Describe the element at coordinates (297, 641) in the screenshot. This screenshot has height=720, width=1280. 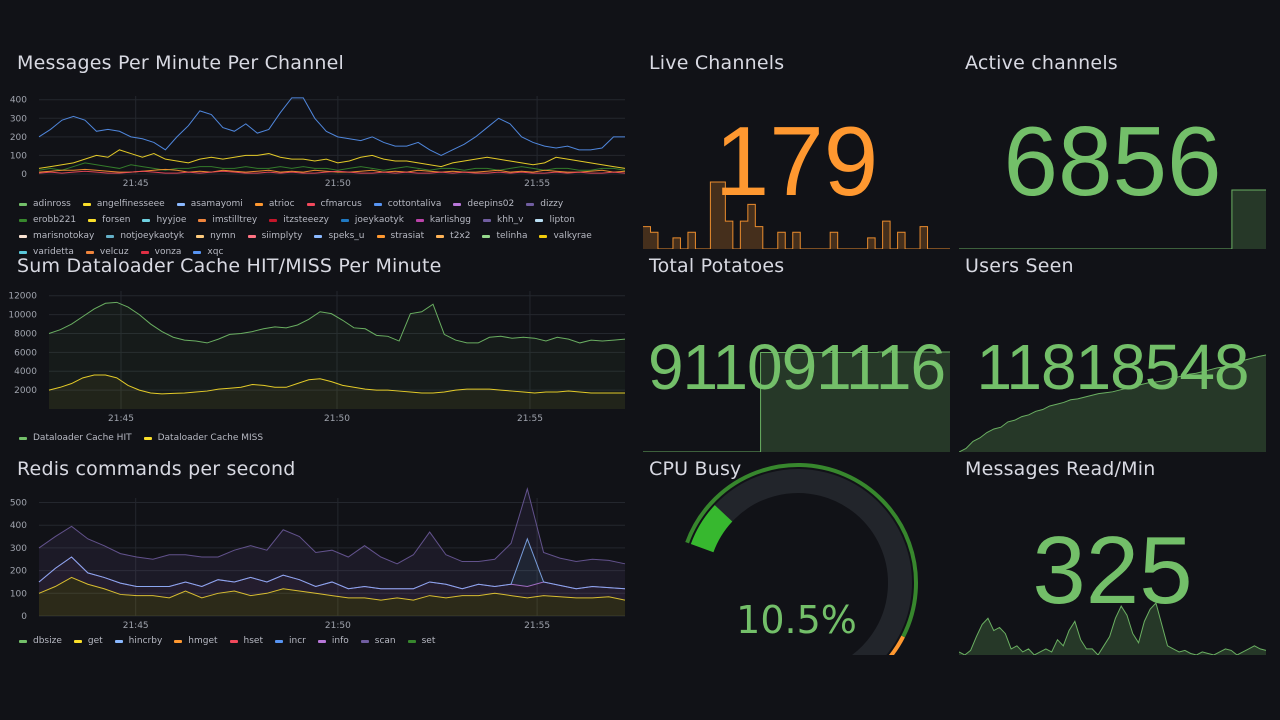
I see `legend-label: incr` at that location.